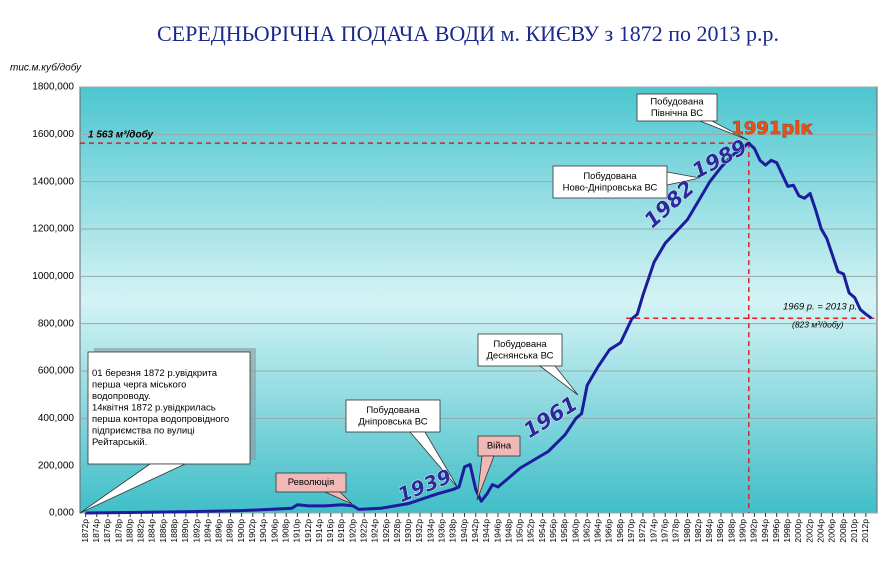 This screenshot has width=887, height=567. Describe the element at coordinates (297, 531) in the screenshot. I see `x-tick-label: 1910р` at that location.